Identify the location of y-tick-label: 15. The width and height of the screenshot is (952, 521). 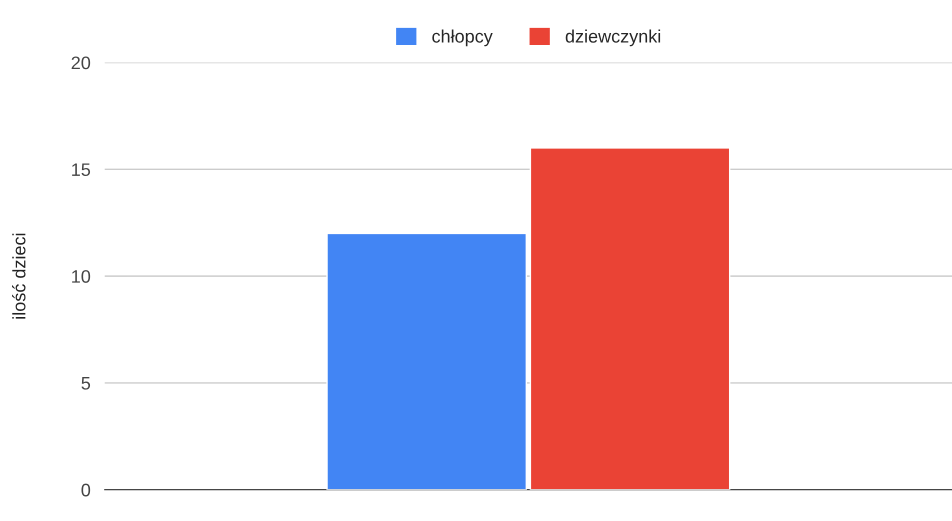
(81, 169).